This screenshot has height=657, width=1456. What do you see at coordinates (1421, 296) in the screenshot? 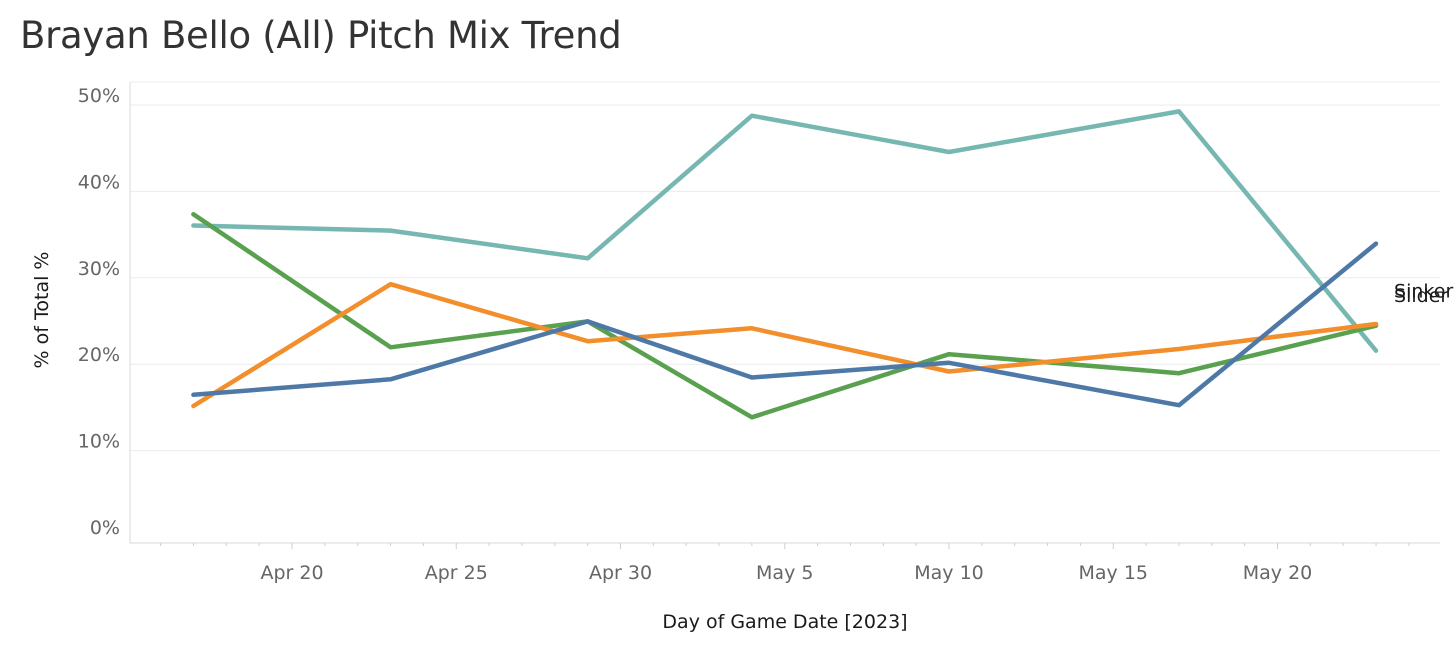
I see `end-label-slider: Slider` at bounding box center [1421, 296].